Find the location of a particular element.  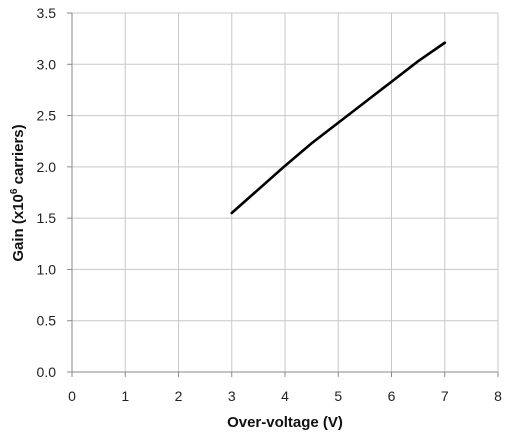

y-axis-title: Gain (x106 carriers) is located at coordinates (18, 192).